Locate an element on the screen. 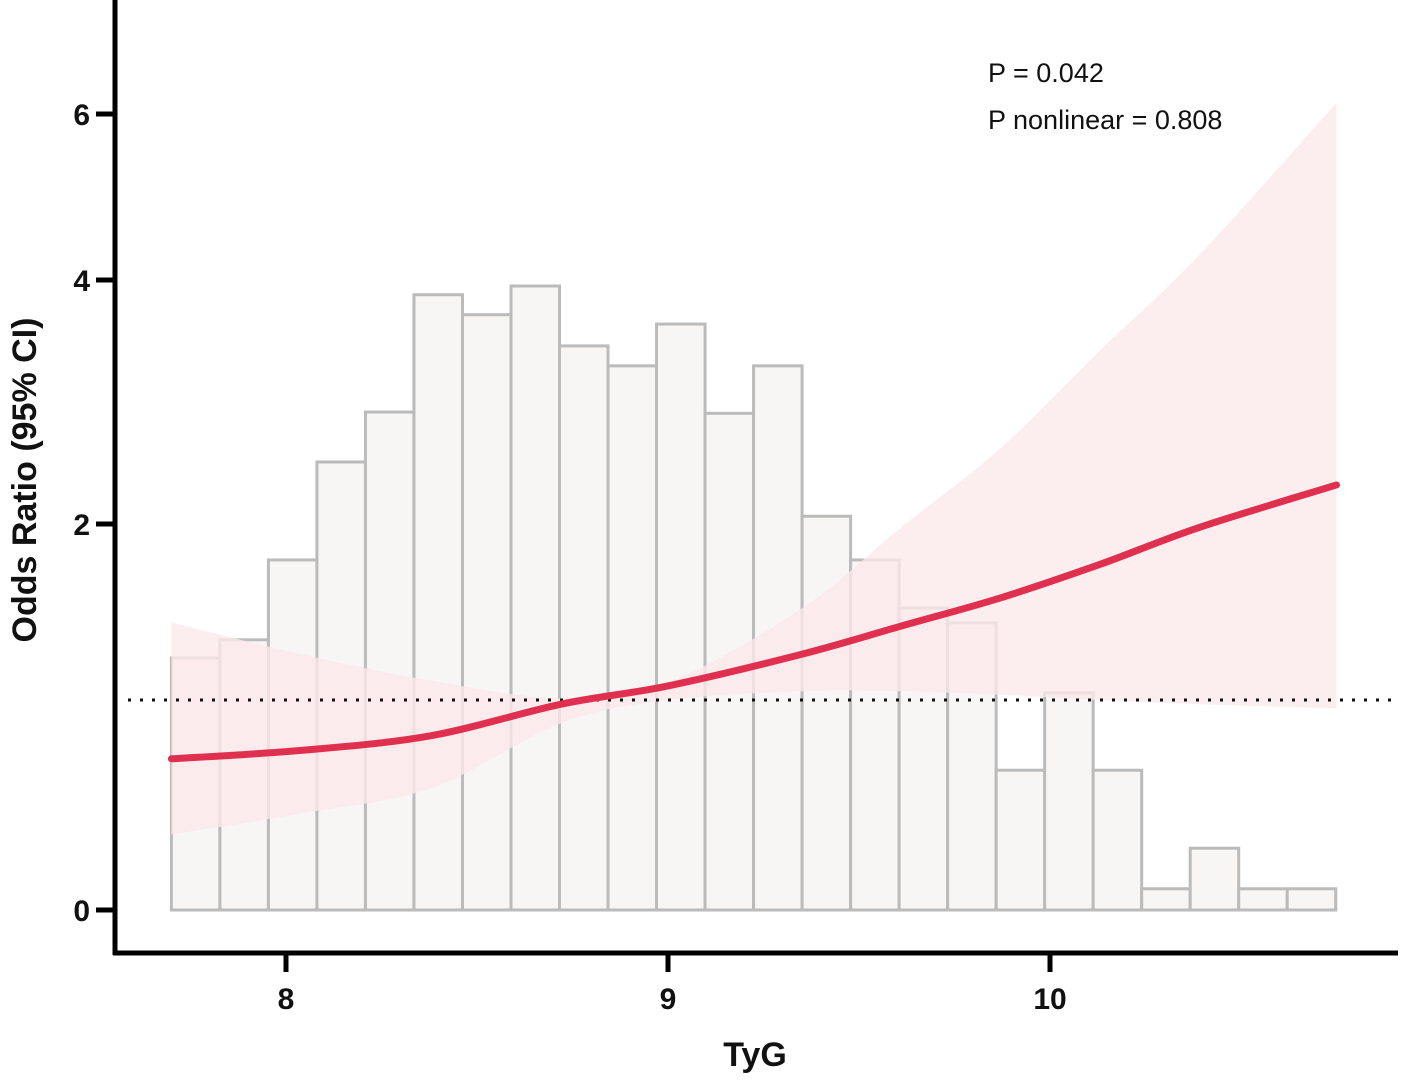  y-tick-label: 4 is located at coordinates (81, 281).